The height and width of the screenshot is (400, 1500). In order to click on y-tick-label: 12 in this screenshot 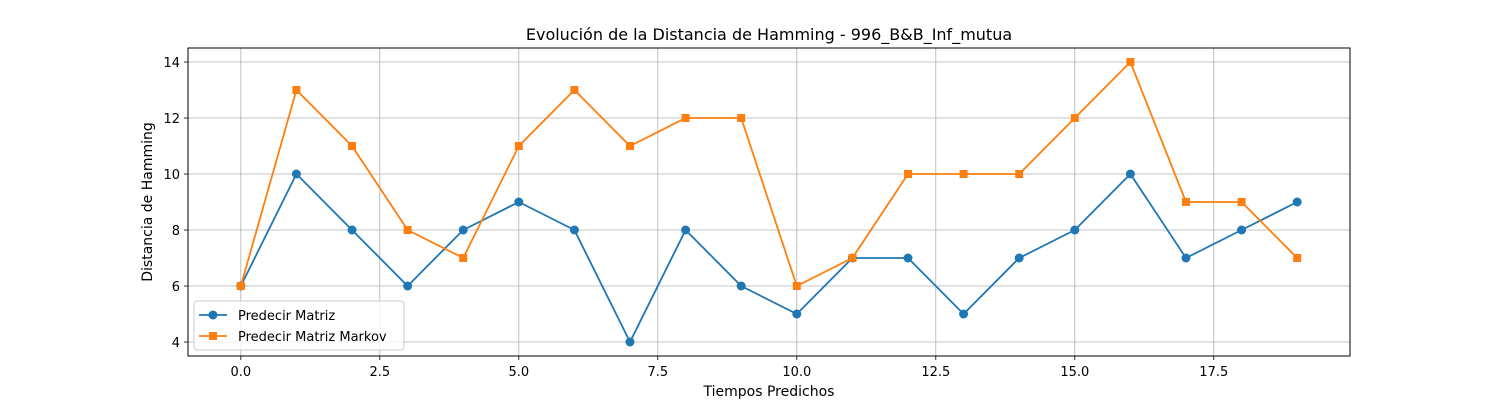, I will do `click(171, 119)`.